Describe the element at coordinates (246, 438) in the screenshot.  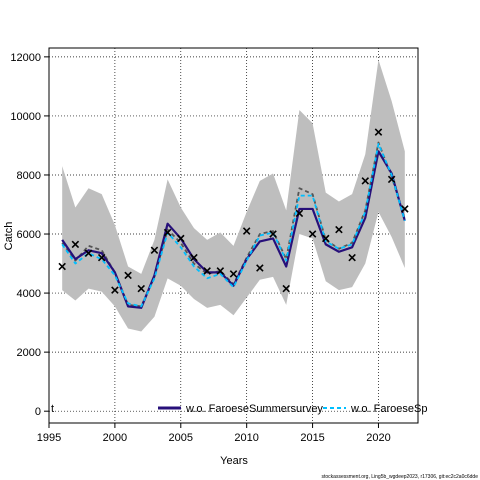
I see `x-tick-label: 2010` at that location.